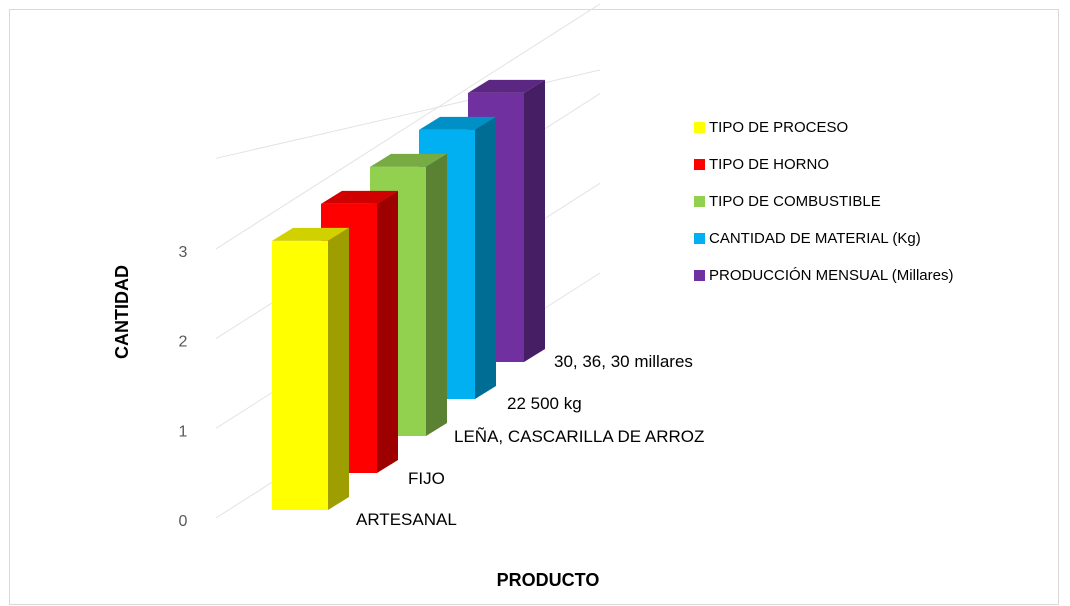 Image resolution: width=1070 pixels, height=606 pixels. I want to click on legend-label: TIPO DE PROCESO, so click(778, 127).